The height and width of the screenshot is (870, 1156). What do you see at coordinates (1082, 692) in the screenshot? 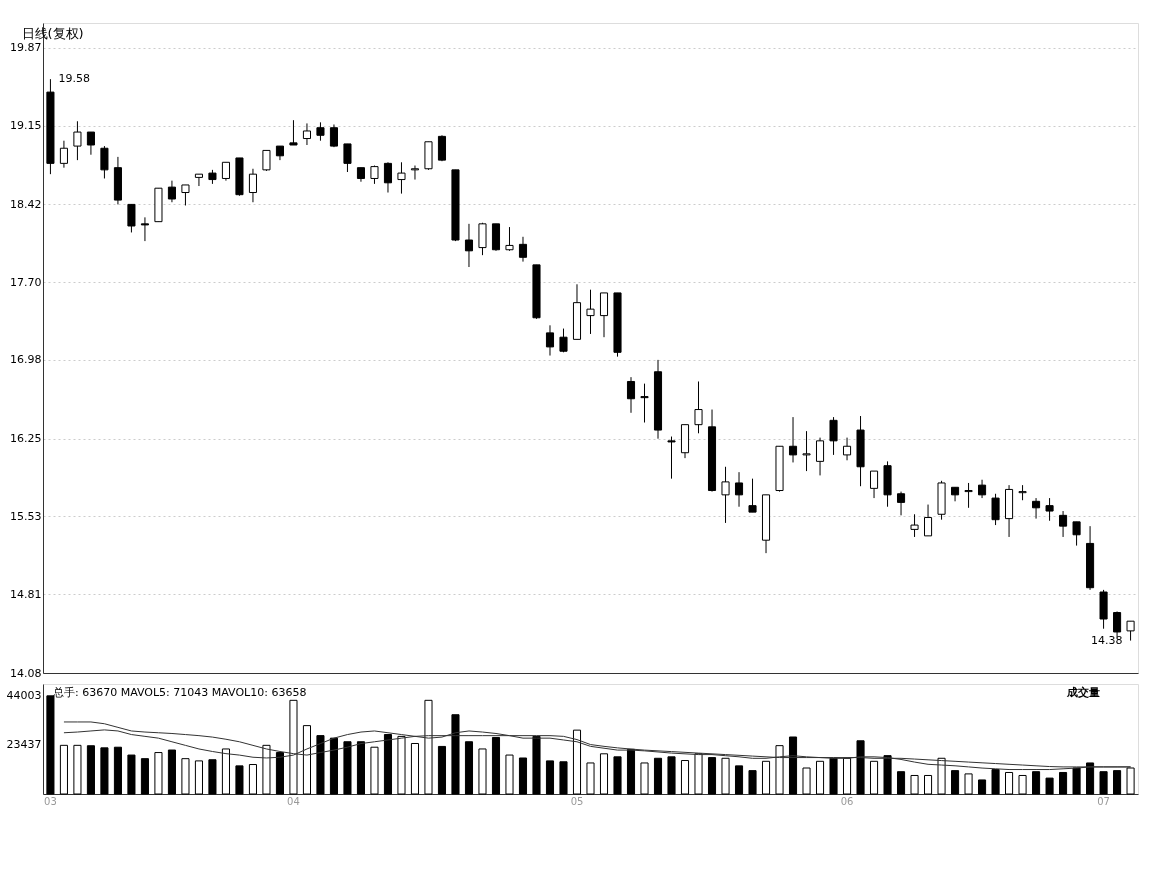
I see `annotation: 成交量` at bounding box center [1082, 692].